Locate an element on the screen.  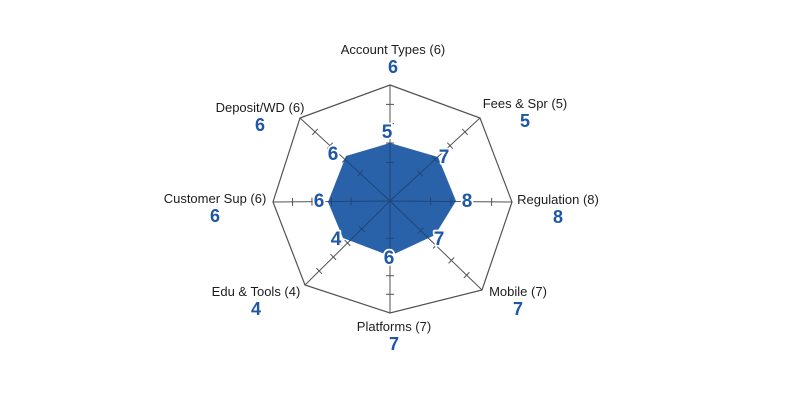
axis-label-block-fees-spr: Fees & Spr (5) 5 is located at coordinates (525, 113).